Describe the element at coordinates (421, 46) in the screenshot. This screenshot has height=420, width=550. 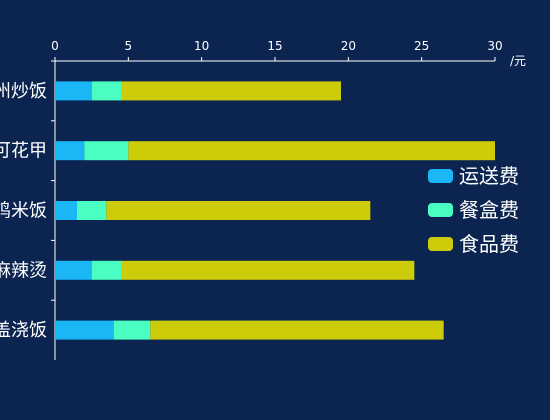
I see `x-tick-label: 25` at that location.